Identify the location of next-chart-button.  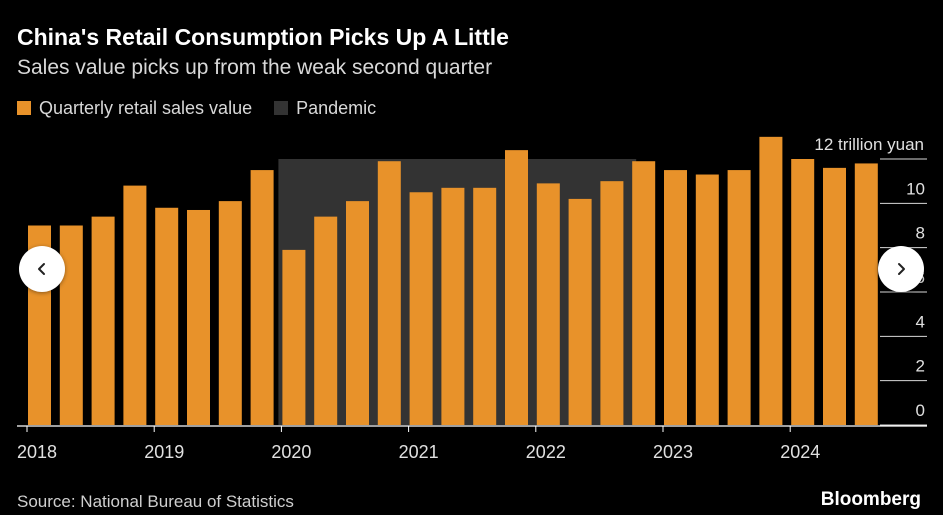
(901, 269).